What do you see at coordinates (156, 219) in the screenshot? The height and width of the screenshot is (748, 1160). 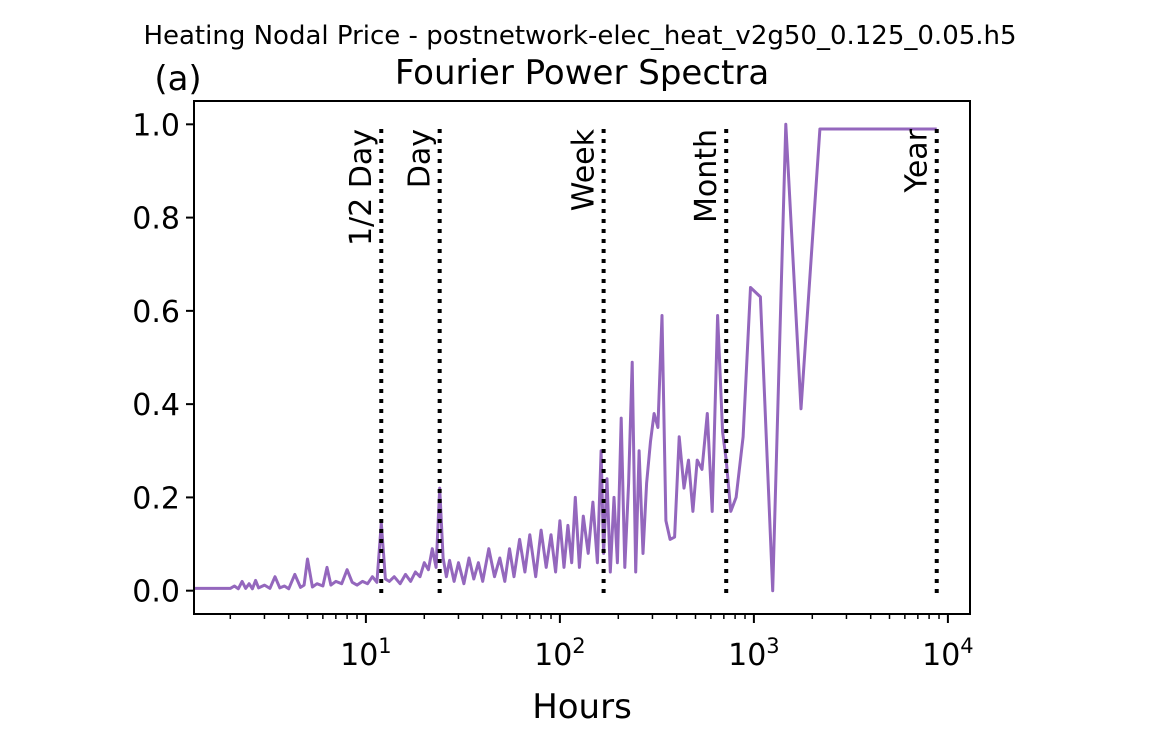 I see `y-tick-label-4: 0.8` at bounding box center [156, 219].